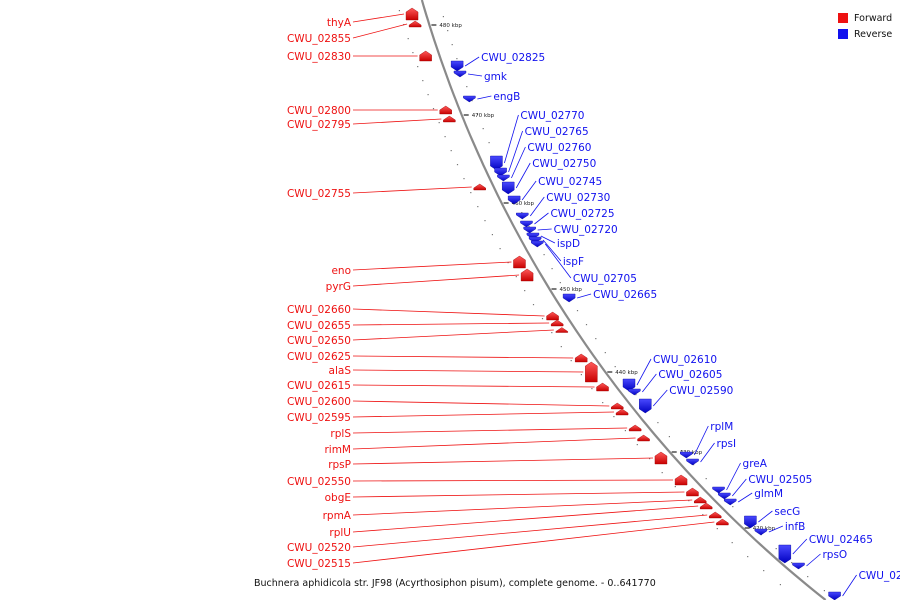 This screenshot has height=600, width=900. I want to click on gene-label-rpsP: rpsP, so click(490, 464).